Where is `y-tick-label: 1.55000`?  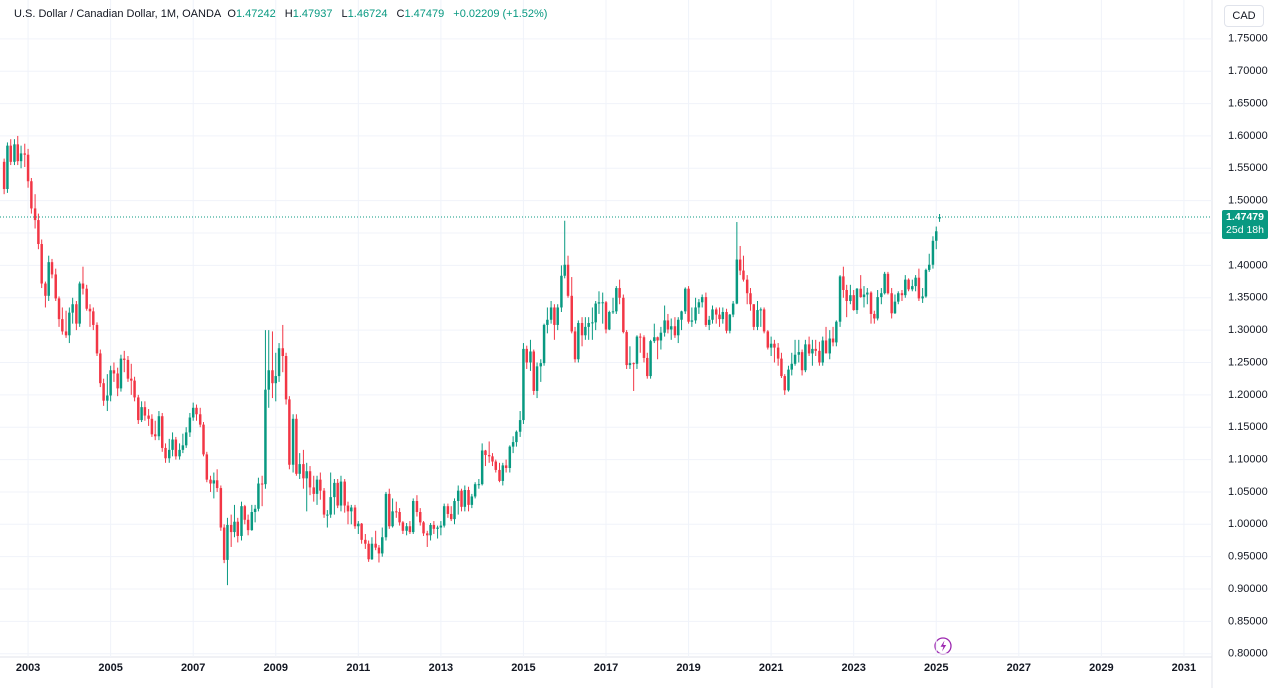
y-tick-label: 1.55000 is located at coordinates (1248, 168).